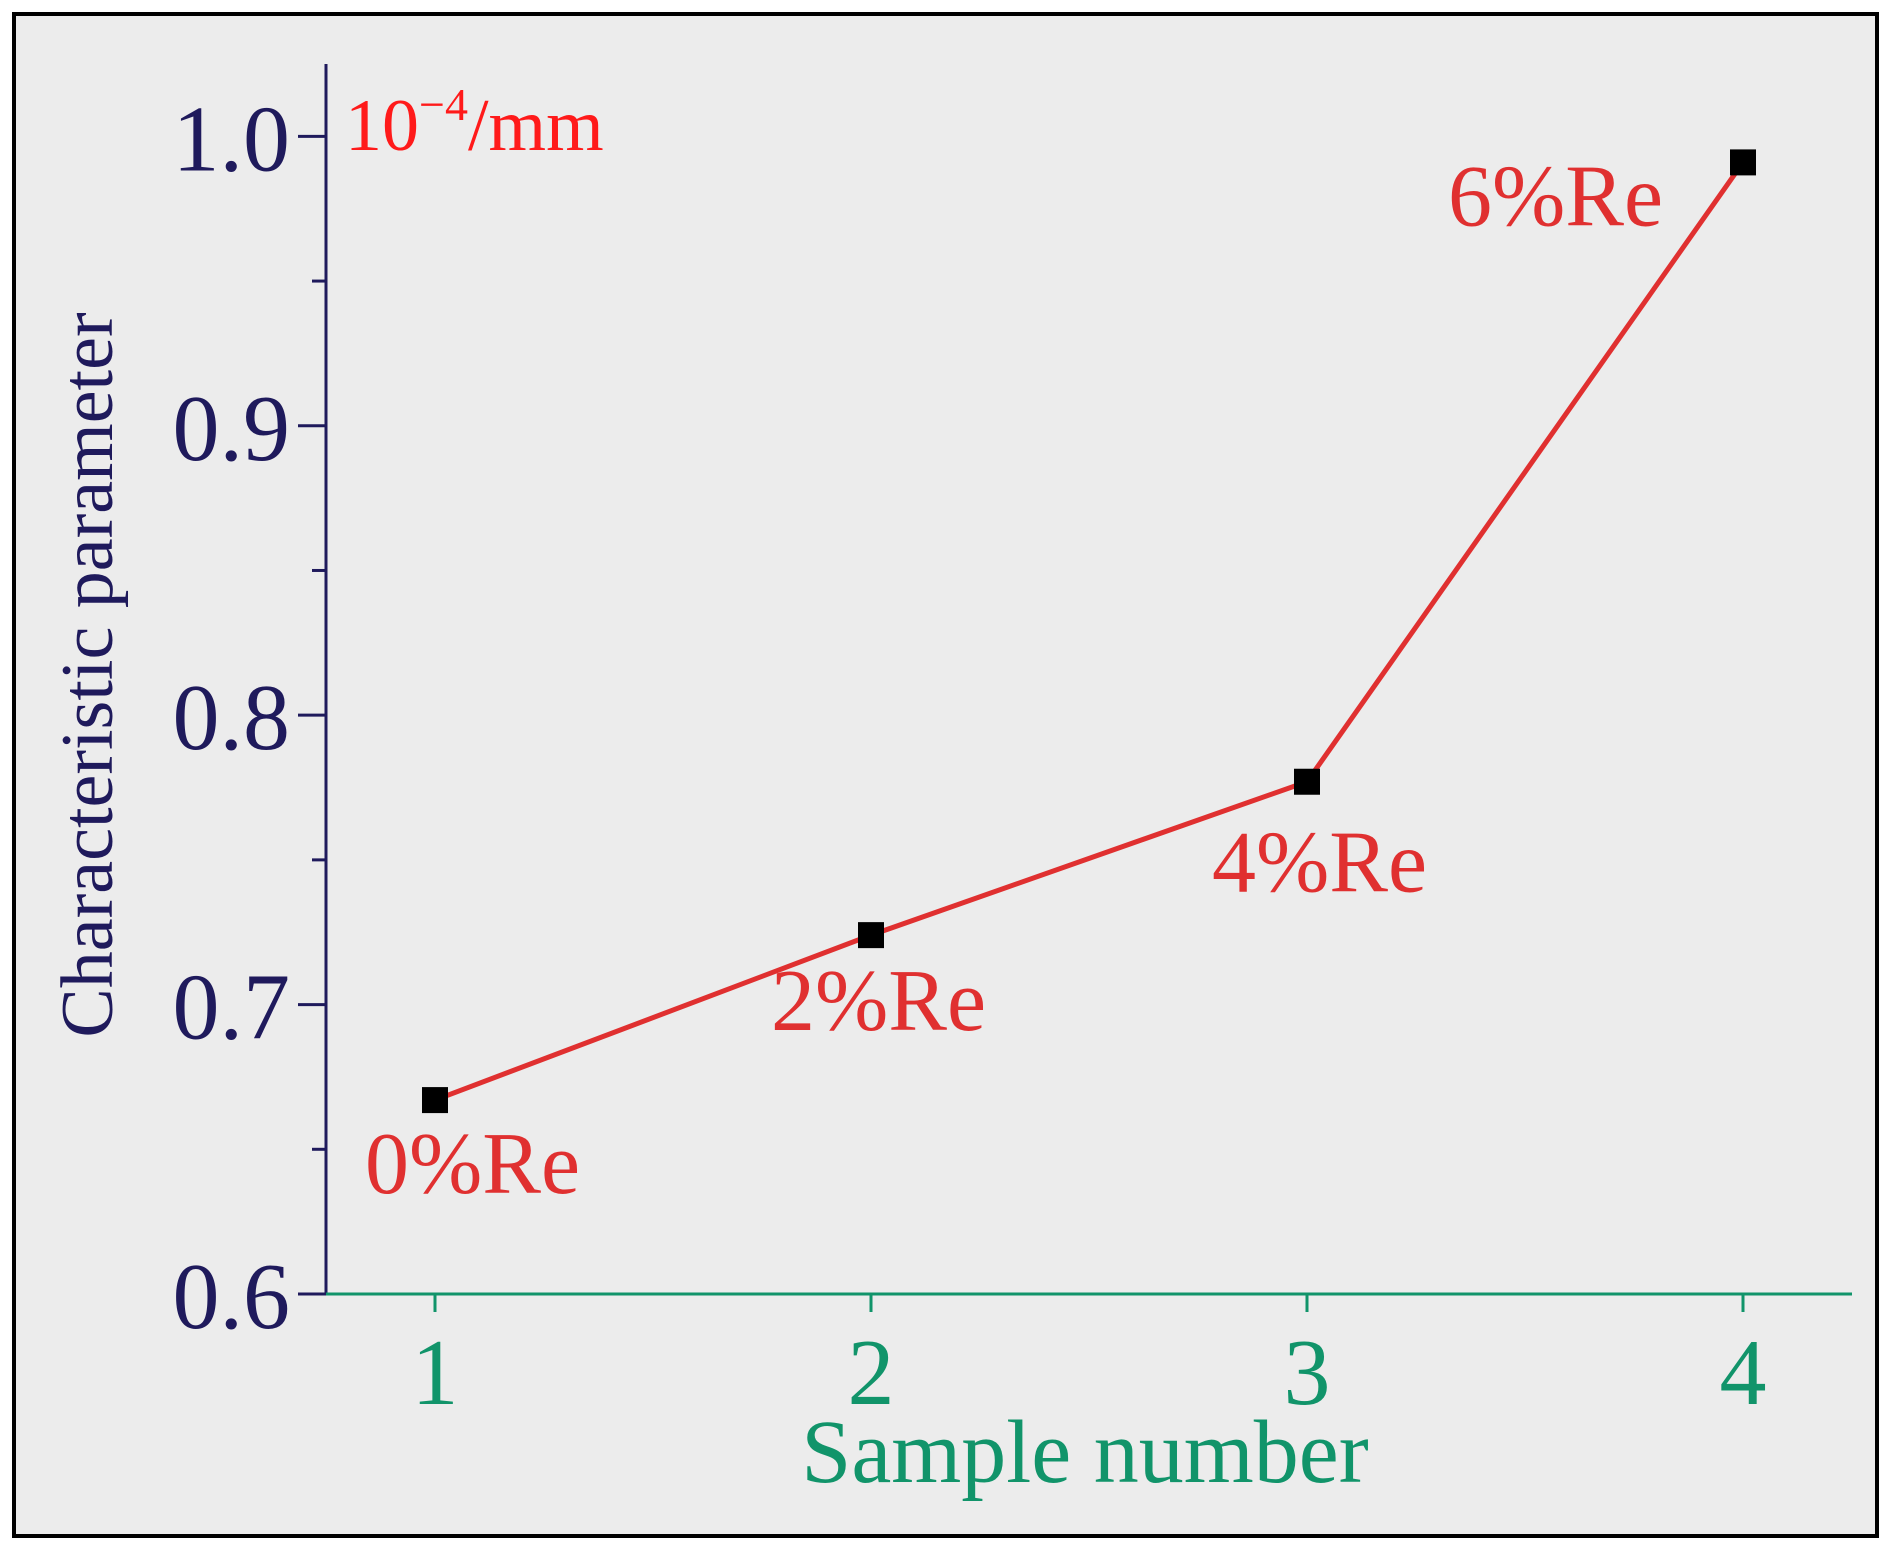  What do you see at coordinates (88, 674) in the screenshot?
I see `y-axis-label: Characteristic parameter` at bounding box center [88, 674].